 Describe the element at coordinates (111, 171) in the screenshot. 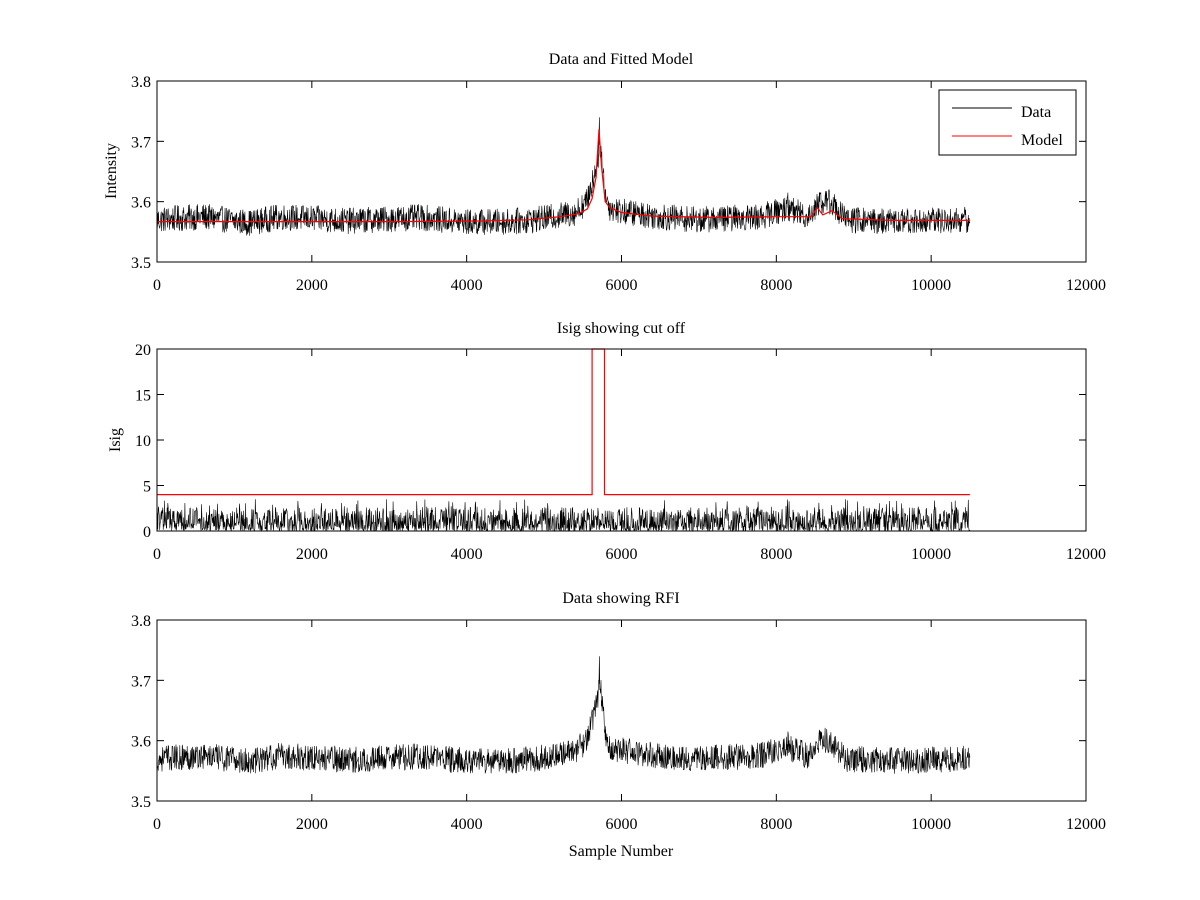

I see `panel-top-ylabel: Intensity` at that location.